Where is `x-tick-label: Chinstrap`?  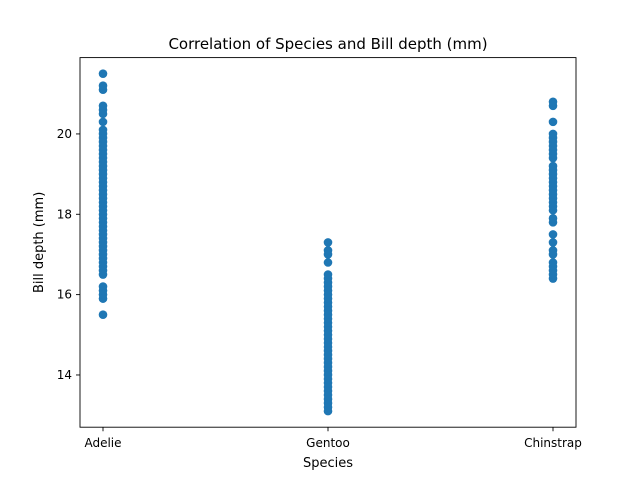
x-tick-label: Chinstrap is located at coordinates (553, 443).